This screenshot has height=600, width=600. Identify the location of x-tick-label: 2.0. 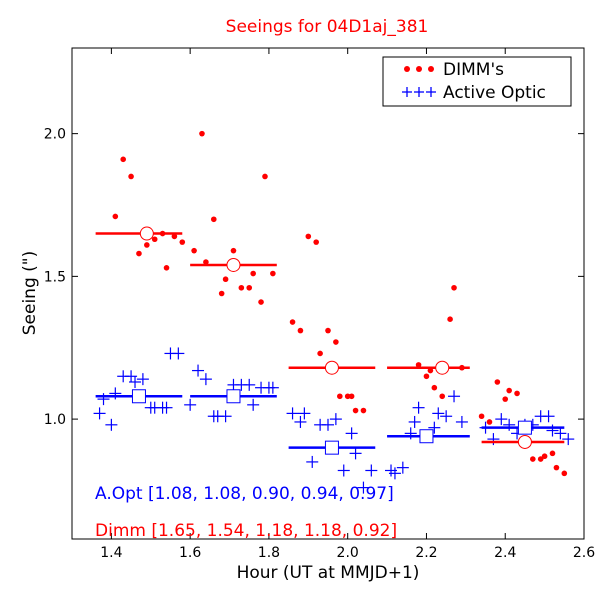
(348, 553).